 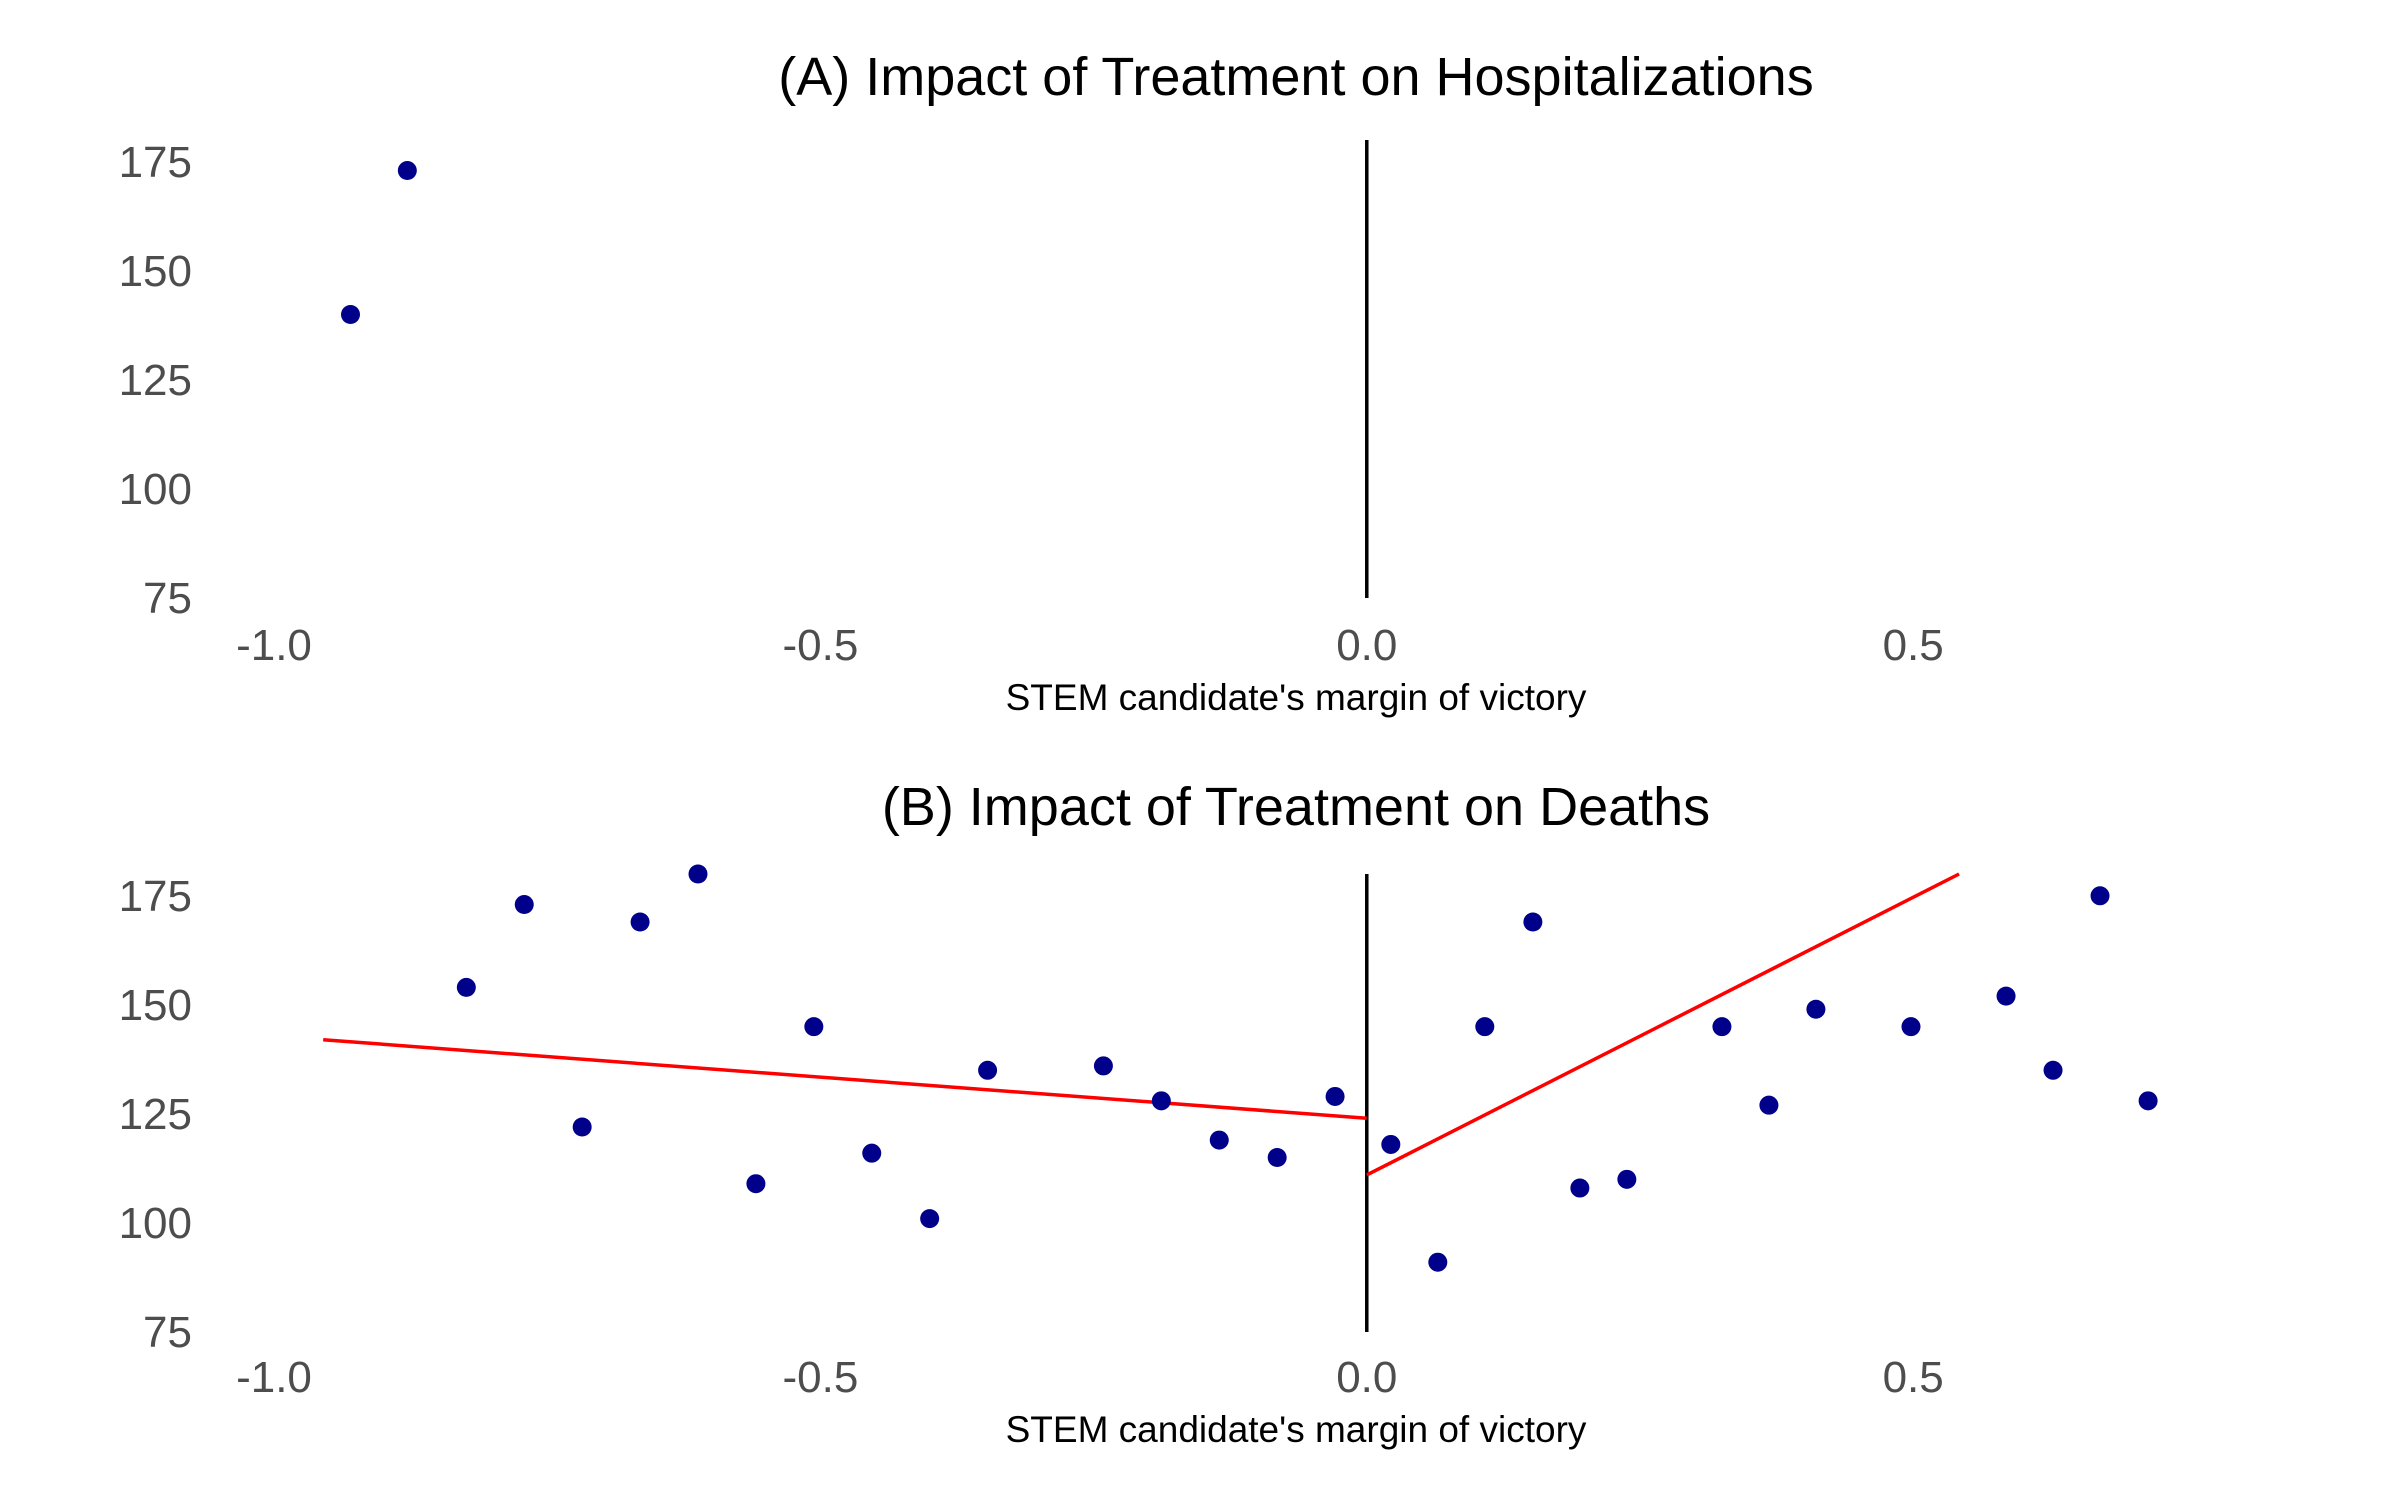 What do you see at coordinates (274, 1377) in the screenshot?
I see `panel-b-x-tick-label: -1.0` at bounding box center [274, 1377].